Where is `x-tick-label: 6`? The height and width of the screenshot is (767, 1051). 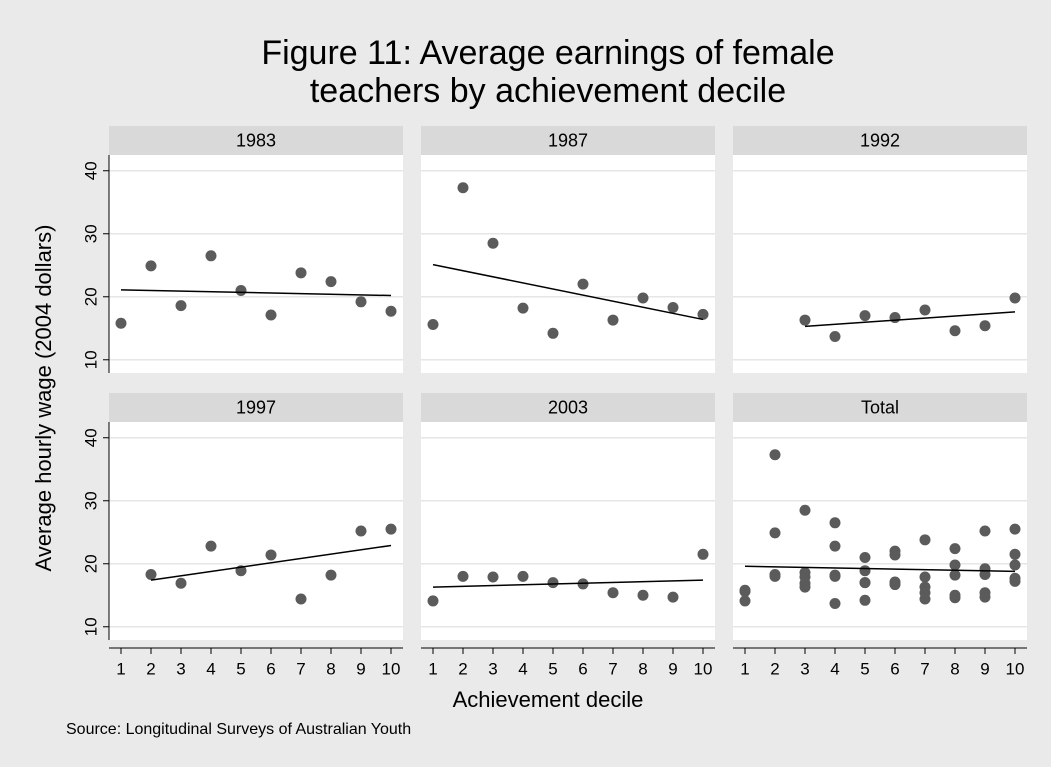 x-tick-label: 6 is located at coordinates (270, 668).